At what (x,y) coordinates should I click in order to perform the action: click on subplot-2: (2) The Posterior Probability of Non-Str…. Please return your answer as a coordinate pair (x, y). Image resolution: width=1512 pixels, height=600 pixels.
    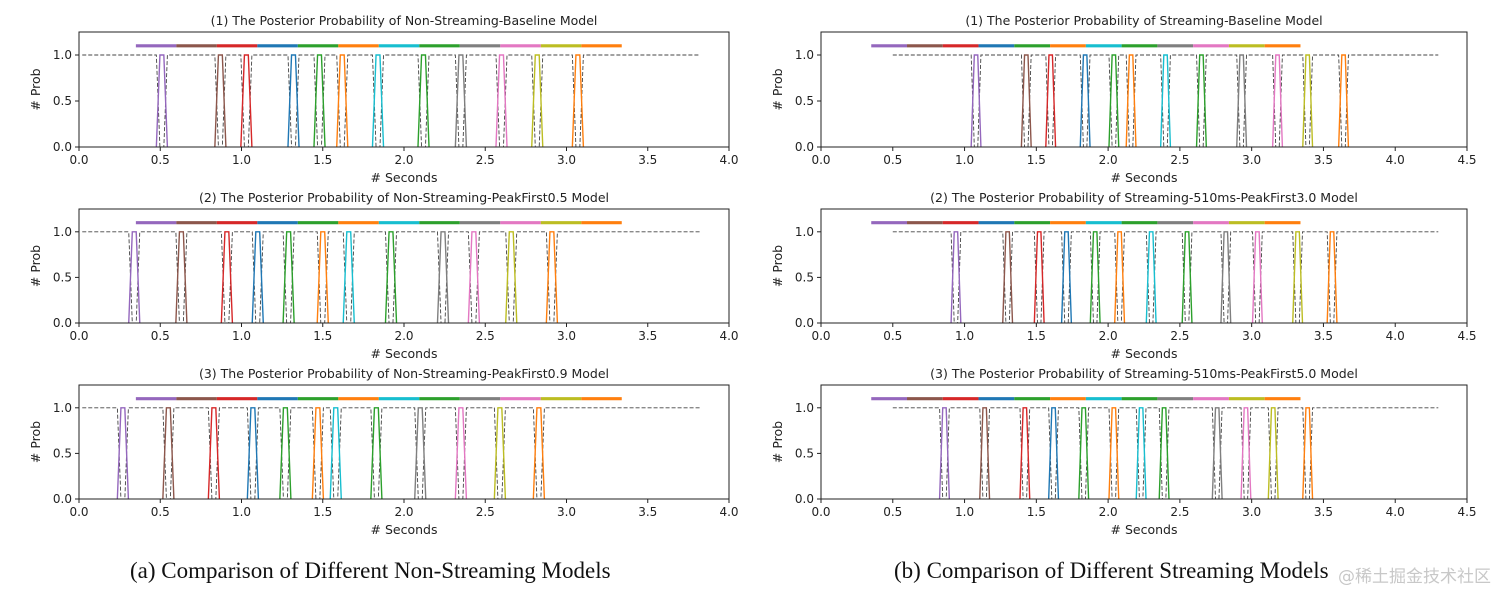
    Looking at the image, I should click on (383, 275).